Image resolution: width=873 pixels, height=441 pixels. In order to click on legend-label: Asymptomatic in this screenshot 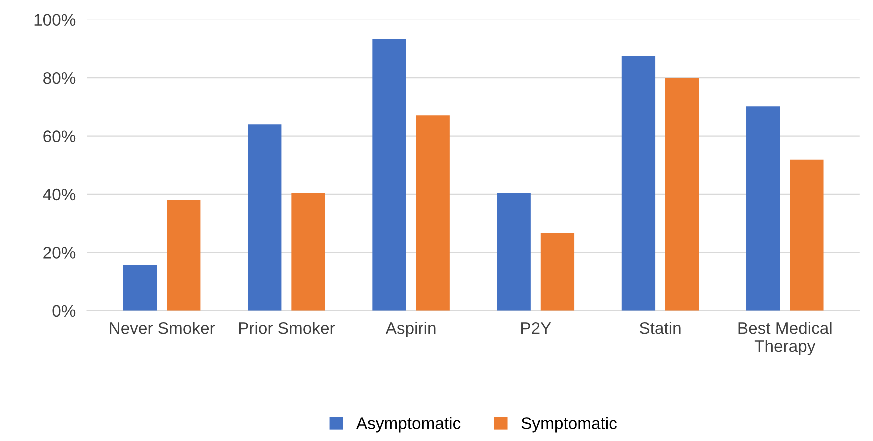, I will do `click(408, 425)`.